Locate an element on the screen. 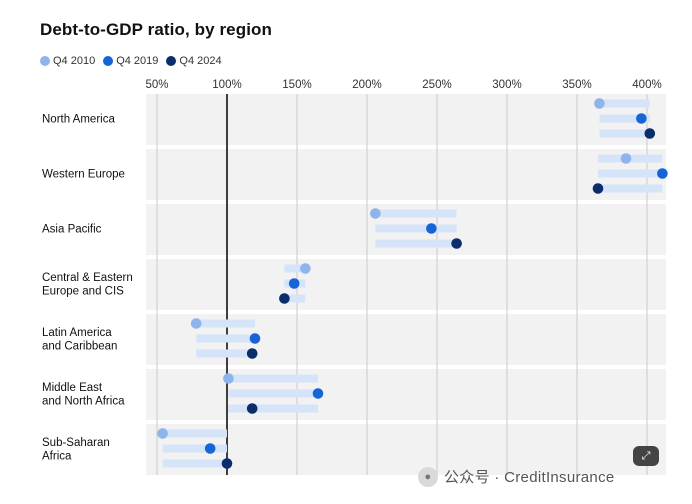 Image resolution: width=692 pixels, height=504 pixels. x-tick-label: 250% is located at coordinates (436, 85).